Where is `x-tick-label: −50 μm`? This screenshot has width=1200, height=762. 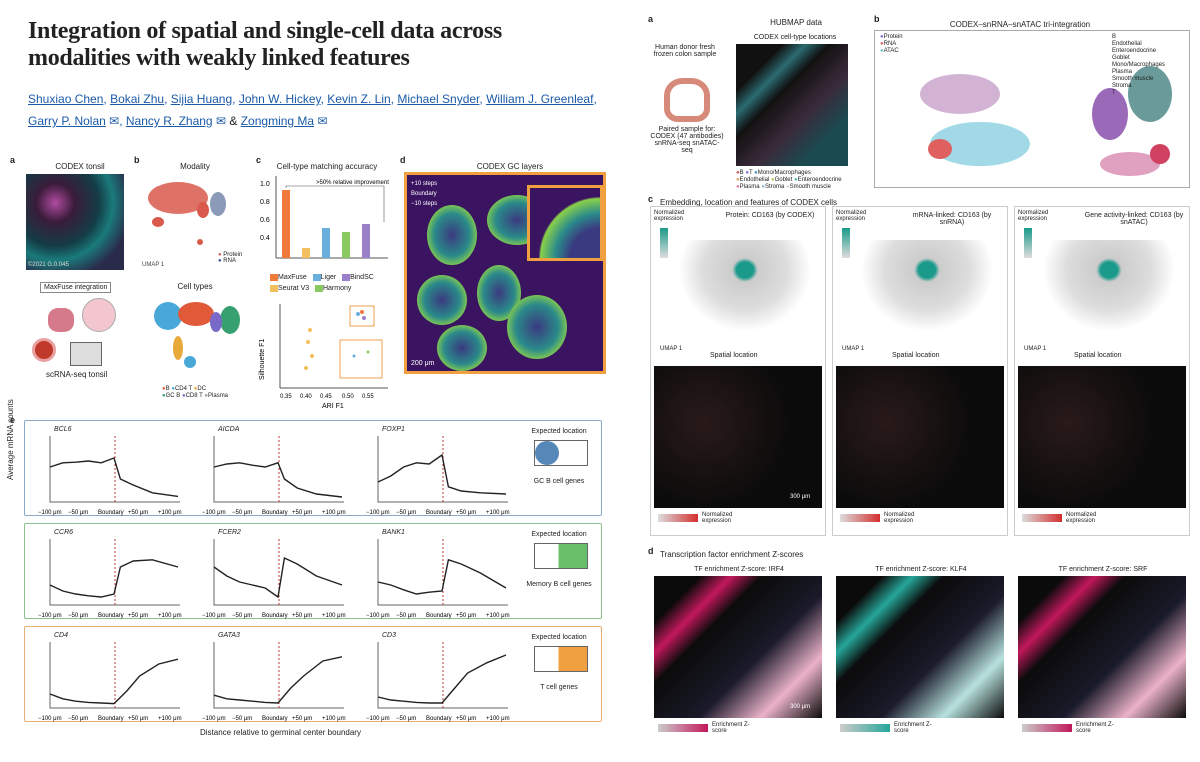 x-tick-label: −50 μm is located at coordinates (406, 513).